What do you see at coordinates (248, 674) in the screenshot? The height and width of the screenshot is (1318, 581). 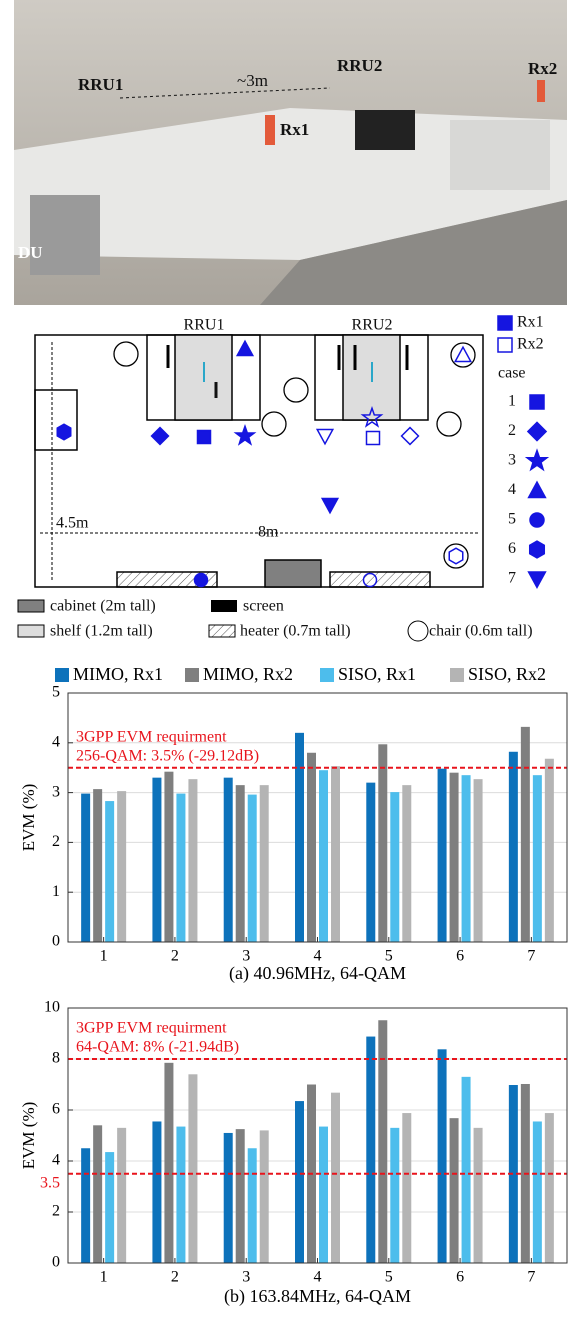 I see `legend-label: MIMO, Rx2` at bounding box center [248, 674].